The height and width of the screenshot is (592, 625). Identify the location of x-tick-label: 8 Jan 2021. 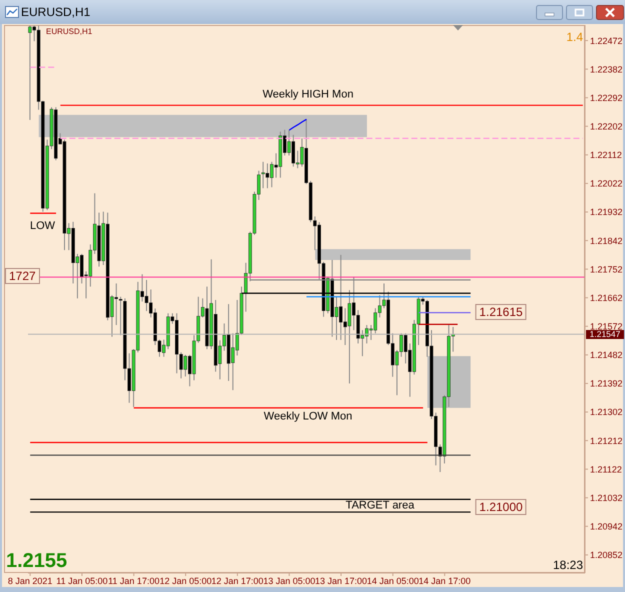
(30, 581).